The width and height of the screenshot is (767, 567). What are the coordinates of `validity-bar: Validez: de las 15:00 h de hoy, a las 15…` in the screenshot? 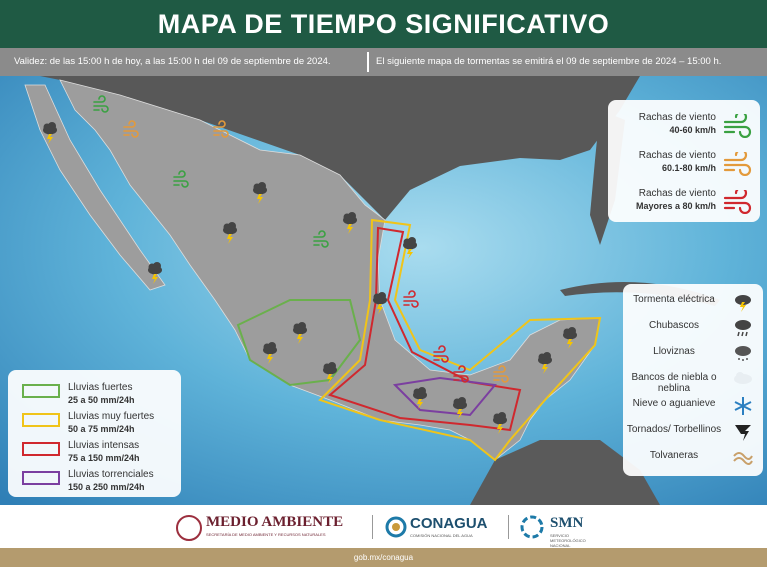 It's located at (383, 62).